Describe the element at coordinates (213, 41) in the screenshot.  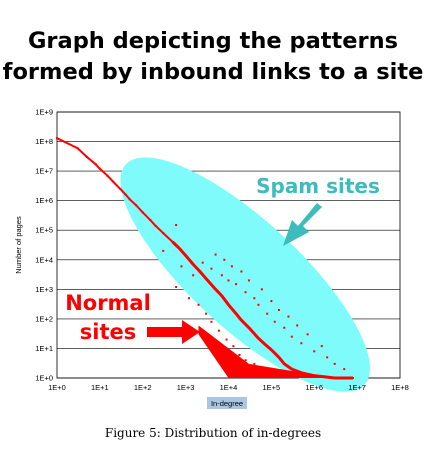
I see `title-line-1: Graph depicting the patterns` at that location.